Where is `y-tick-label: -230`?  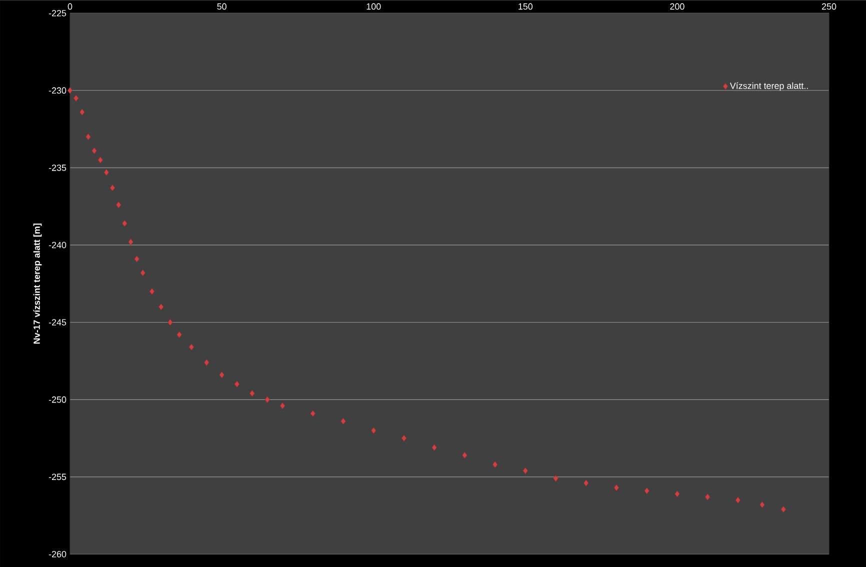
y-tick-label: -230 is located at coordinates (57, 90).